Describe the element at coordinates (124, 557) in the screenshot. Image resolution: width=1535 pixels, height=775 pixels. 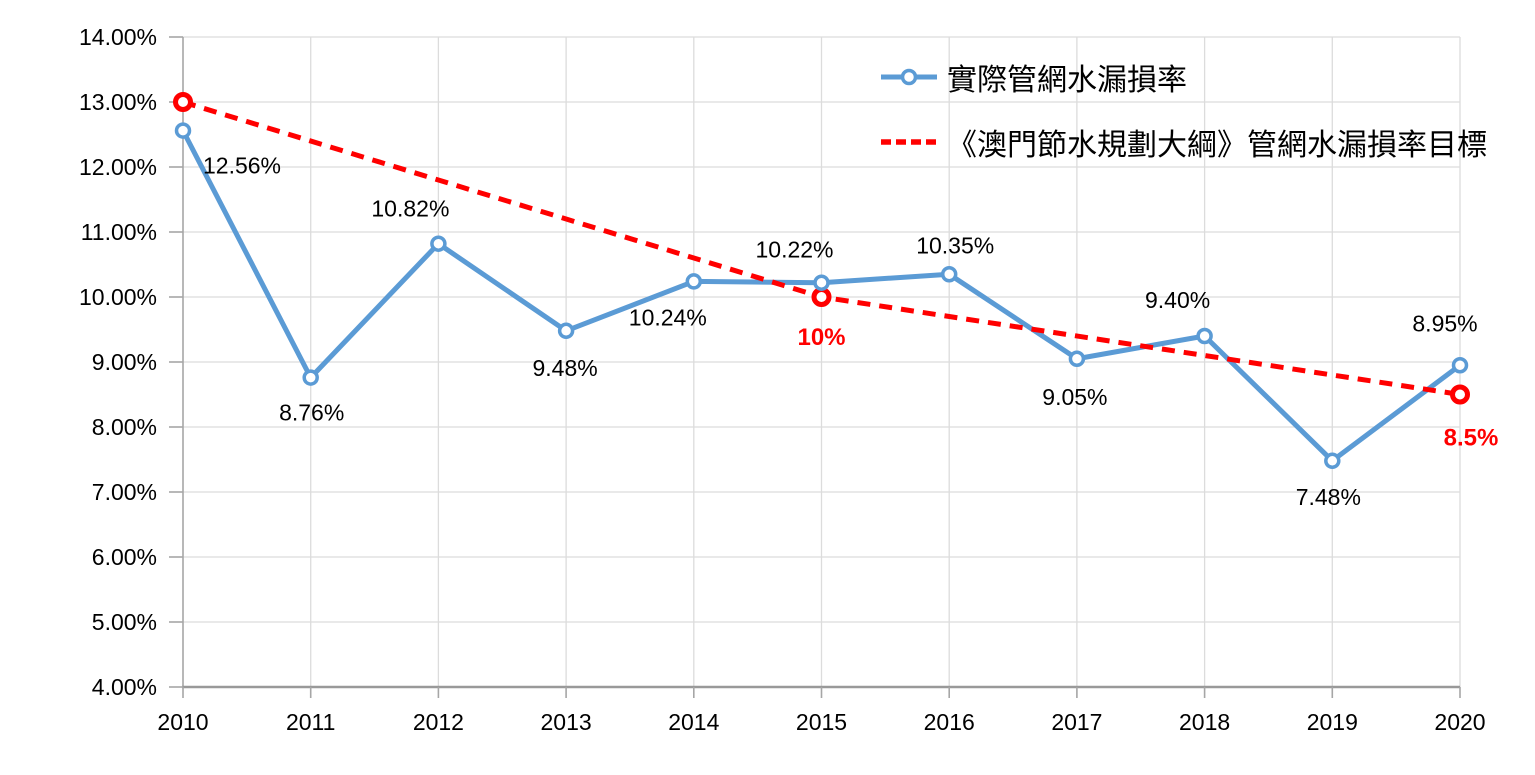
I see `y-tick-label: 6.00%` at that location.